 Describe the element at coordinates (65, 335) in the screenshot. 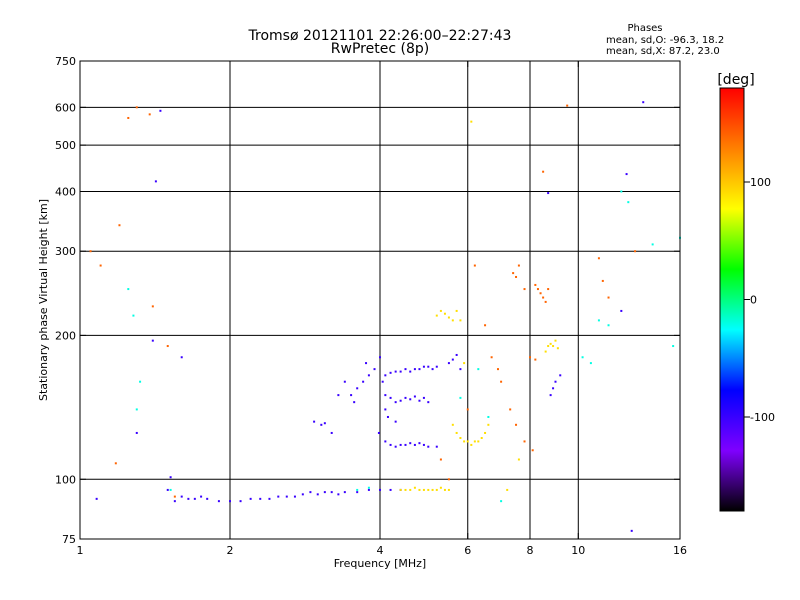

I see `y-tick-label: 200` at that location.